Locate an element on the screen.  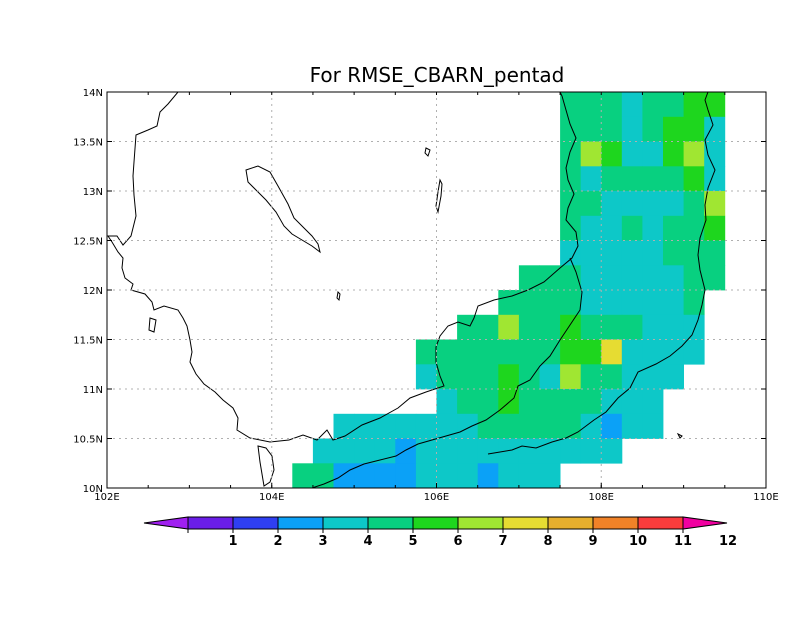
coastline-mekong-delta is located at coordinates (447, 372).